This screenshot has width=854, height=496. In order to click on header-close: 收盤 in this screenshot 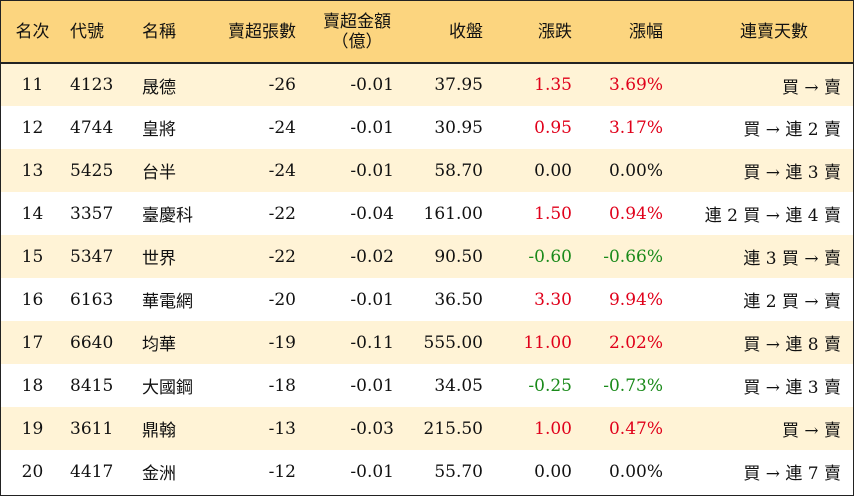, I will do `click(450, 32)`.